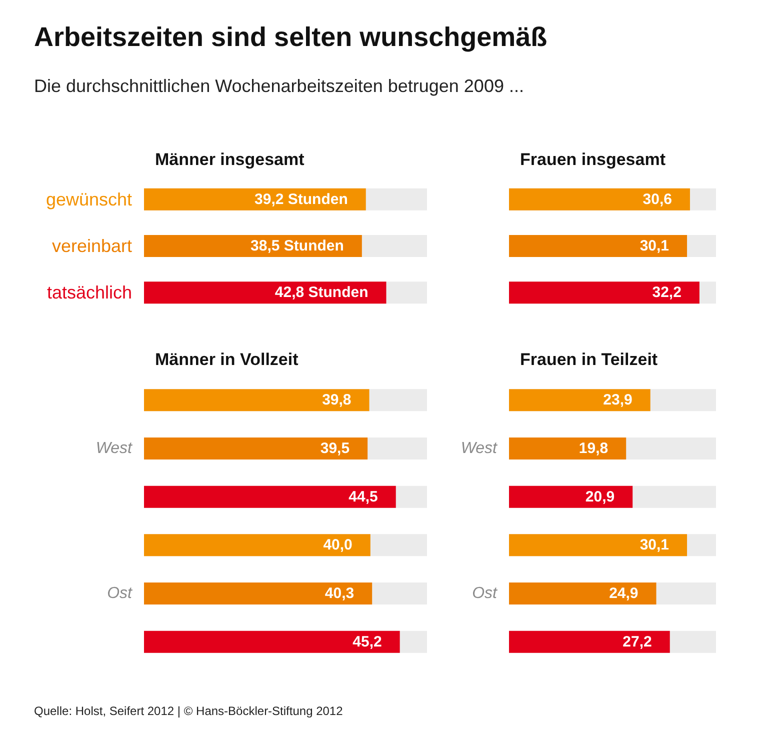 The width and height of the screenshot is (768, 743). What do you see at coordinates (617, 400) in the screenshot?
I see `data-label: 23,9` at bounding box center [617, 400].